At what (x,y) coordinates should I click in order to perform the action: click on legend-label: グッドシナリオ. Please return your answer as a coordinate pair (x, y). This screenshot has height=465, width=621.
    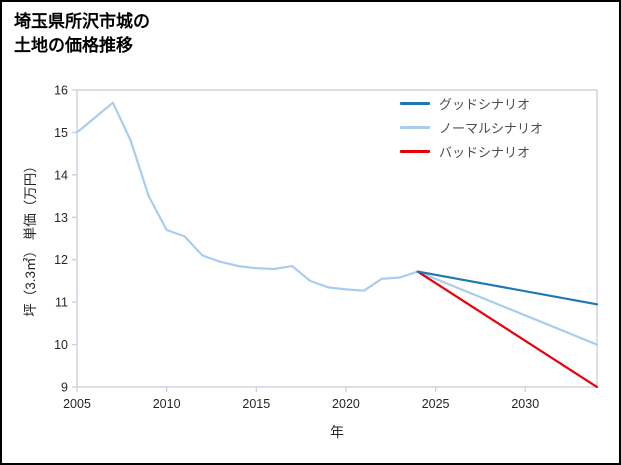
    Looking at the image, I should click on (485, 104).